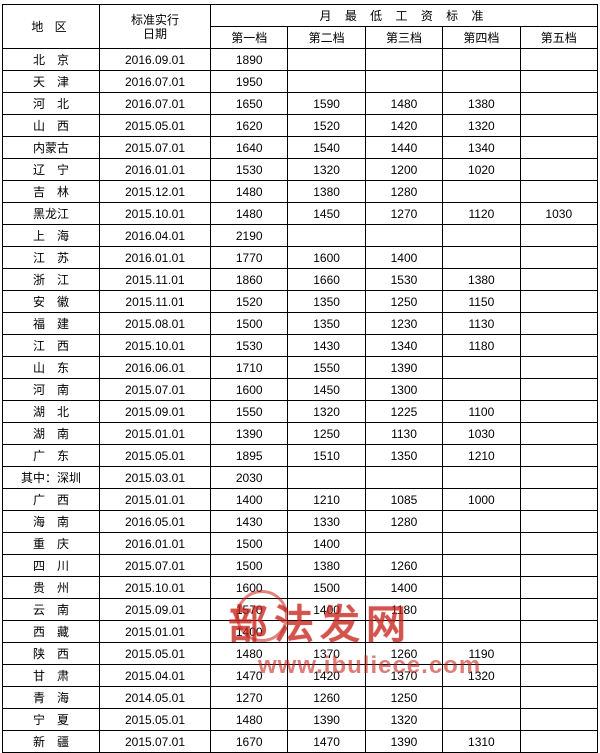  I want to click on cell-tier-2: 1520, so click(326, 125).